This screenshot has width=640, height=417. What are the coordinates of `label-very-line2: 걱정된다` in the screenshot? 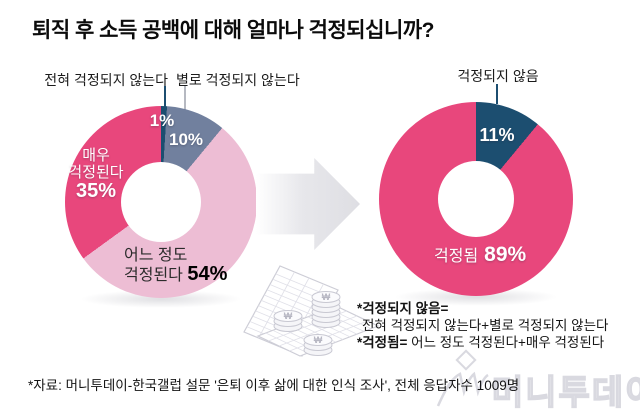 It's located at (96, 172).